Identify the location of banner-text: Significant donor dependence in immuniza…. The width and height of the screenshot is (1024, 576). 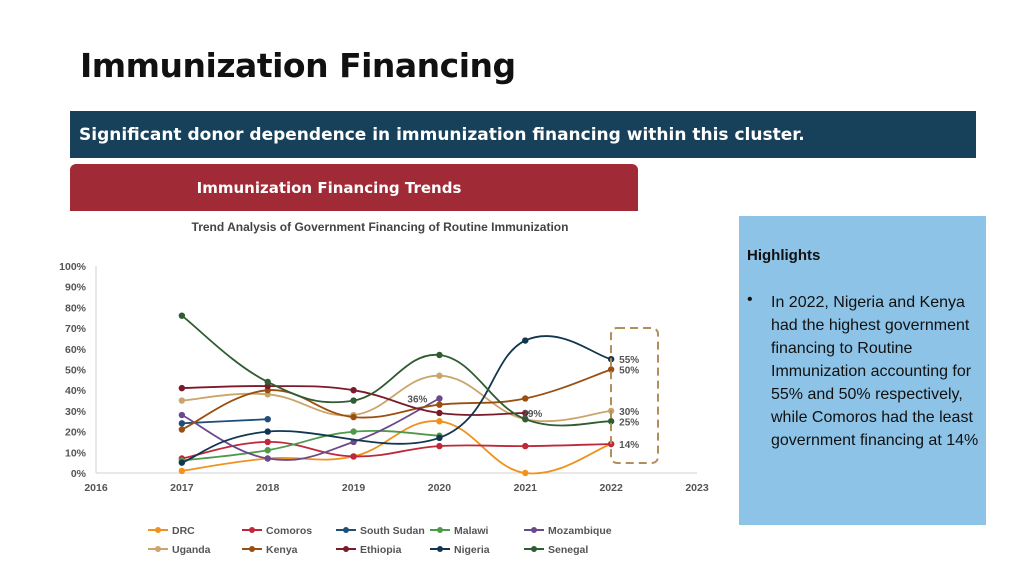
(442, 134).